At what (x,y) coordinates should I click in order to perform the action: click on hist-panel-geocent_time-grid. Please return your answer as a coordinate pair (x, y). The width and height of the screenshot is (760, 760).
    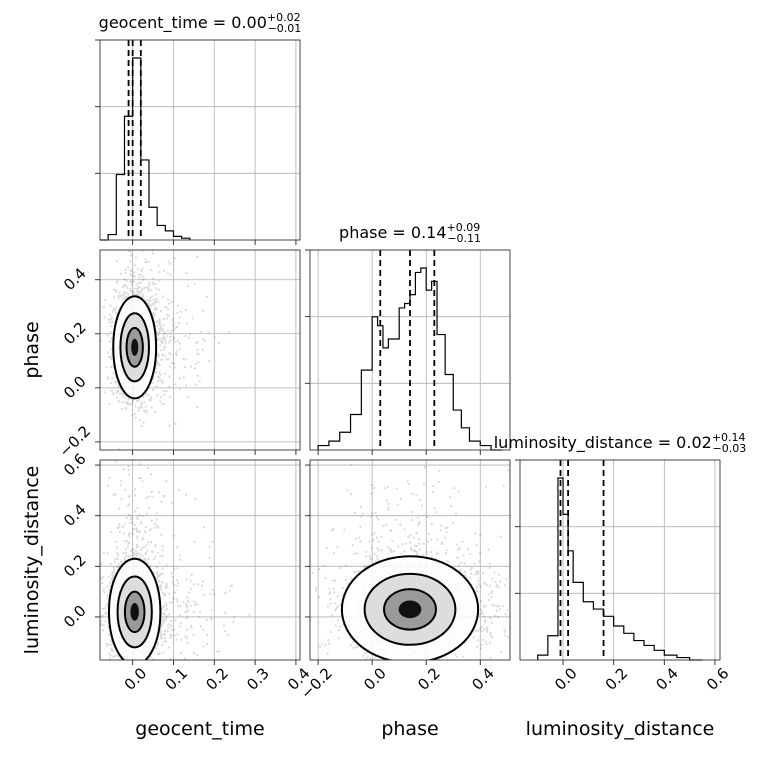
    Looking at the image, I should click on (200, 139).